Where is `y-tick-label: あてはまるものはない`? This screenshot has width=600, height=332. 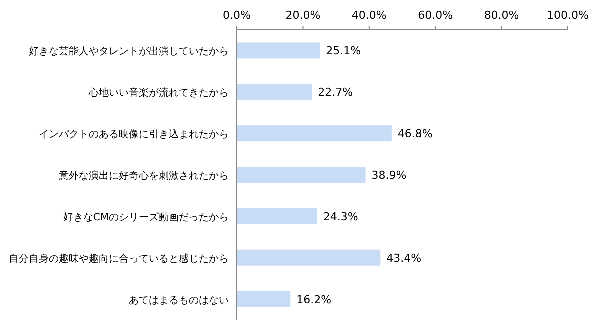
y-tick-label: あてはまるものはない is located at coordinates (179, 300).